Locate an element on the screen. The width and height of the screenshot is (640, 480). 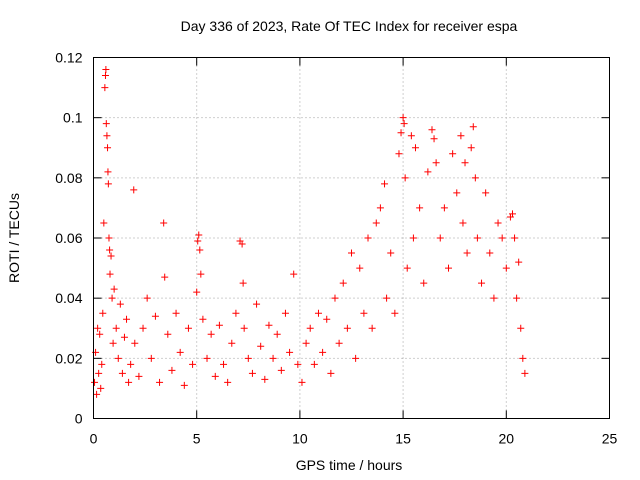
x-tick-label: 20 is located at coordinates (507, 439).